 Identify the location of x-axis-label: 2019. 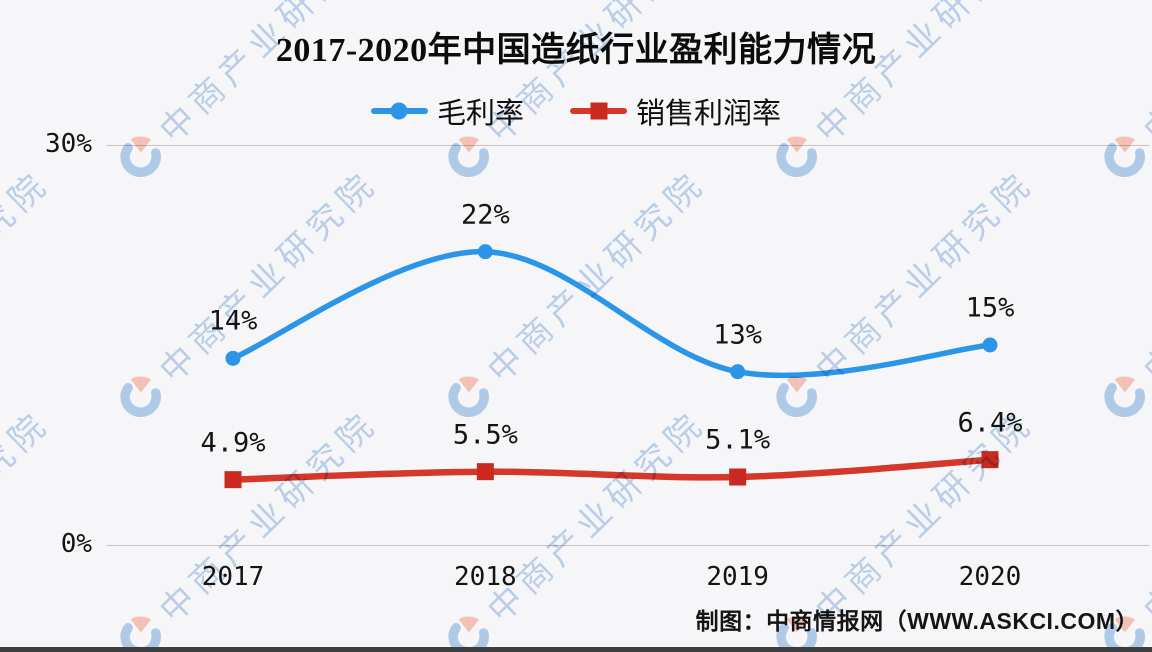
(737, 577).